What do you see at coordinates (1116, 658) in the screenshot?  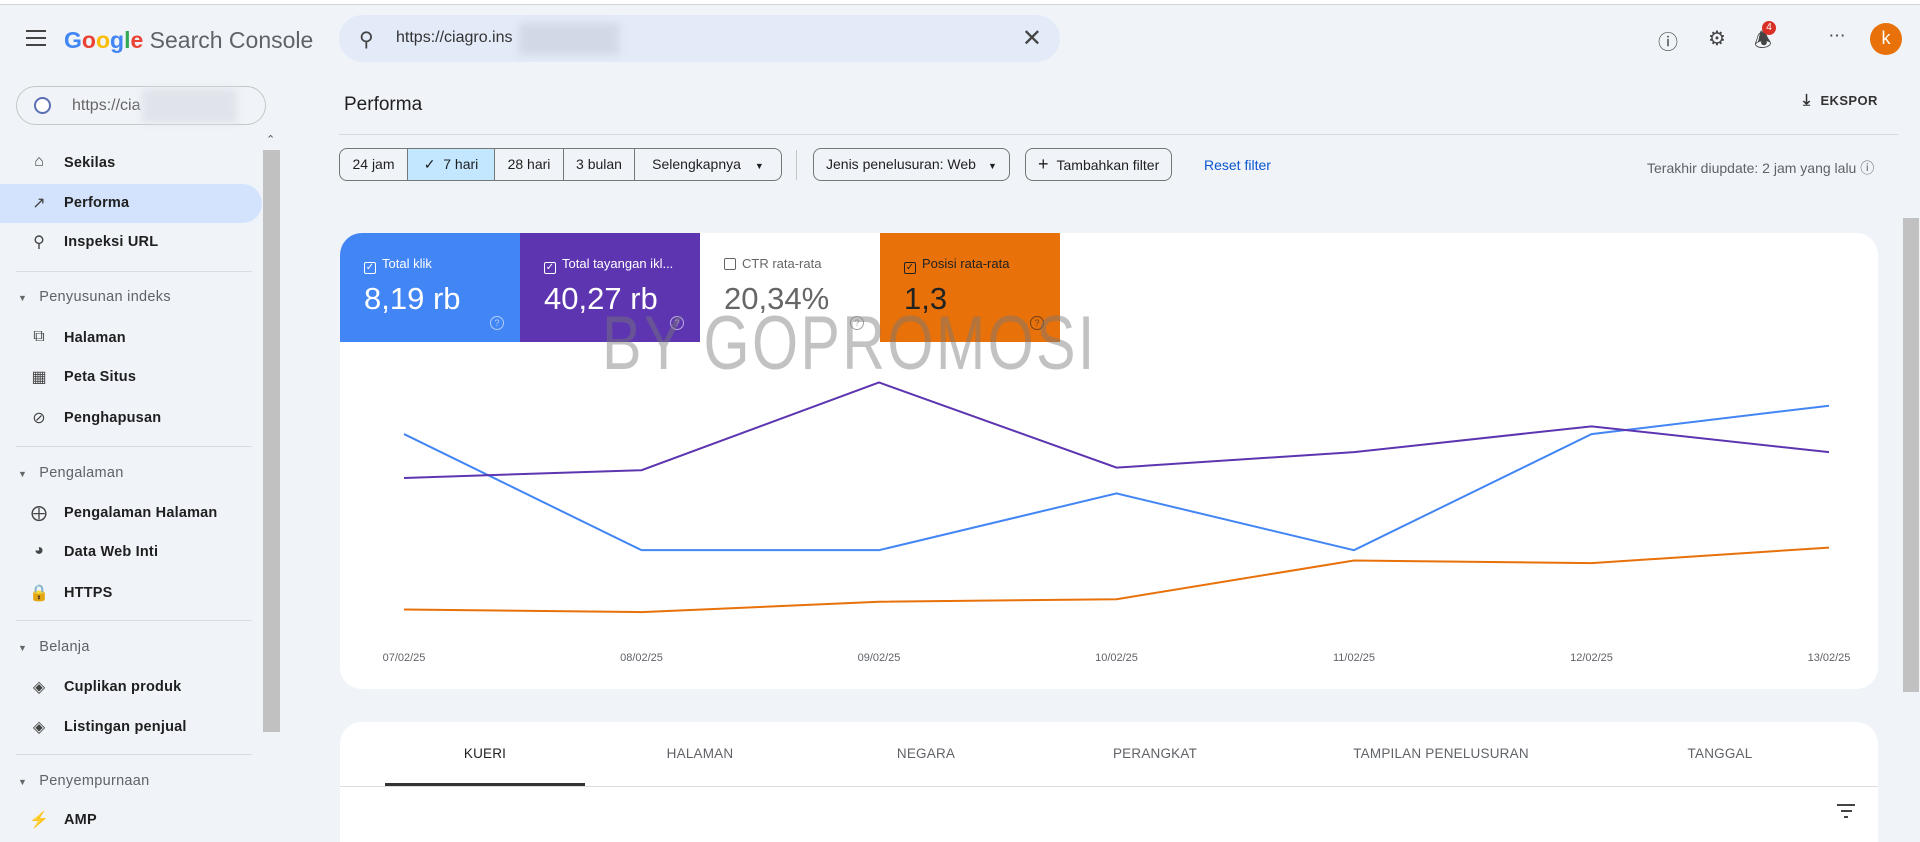 I see `x-tick-label: 10/02/25` at bounding box center [1116, 658].